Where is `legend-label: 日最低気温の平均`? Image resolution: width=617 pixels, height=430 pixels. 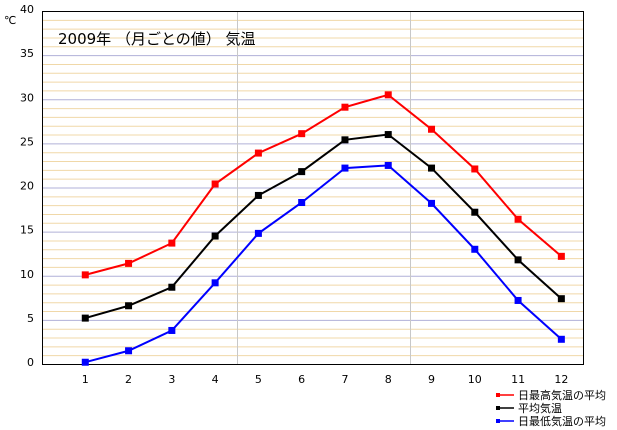
legend-label: 日最低気温の平均 is located at coordinates (562, 421).